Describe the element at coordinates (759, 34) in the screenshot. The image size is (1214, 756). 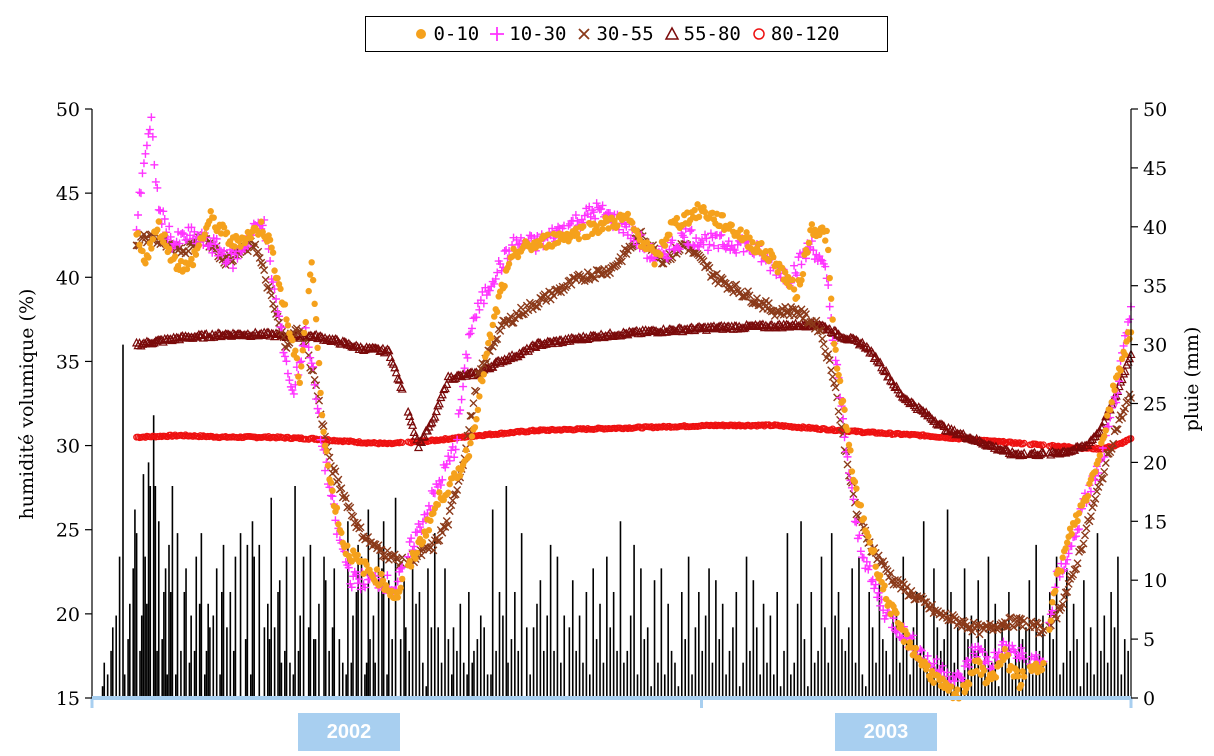
I see `legend-marker-shape` at that location.